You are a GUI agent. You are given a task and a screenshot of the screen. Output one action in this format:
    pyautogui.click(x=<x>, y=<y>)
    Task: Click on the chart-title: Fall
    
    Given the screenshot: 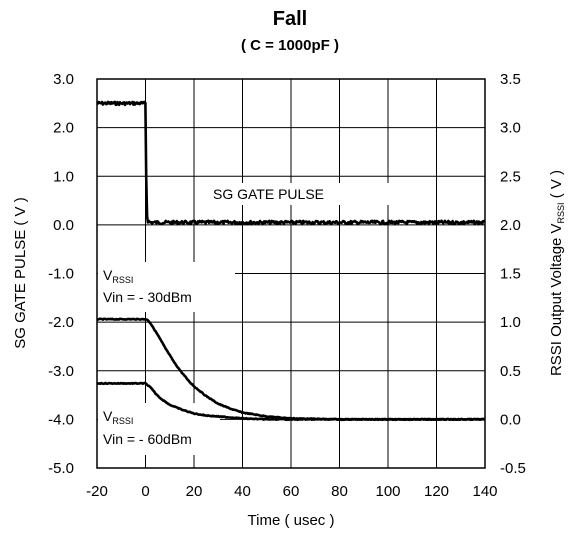 What is the action you would take?
    pyautogui.click(x=290, y=19)
    